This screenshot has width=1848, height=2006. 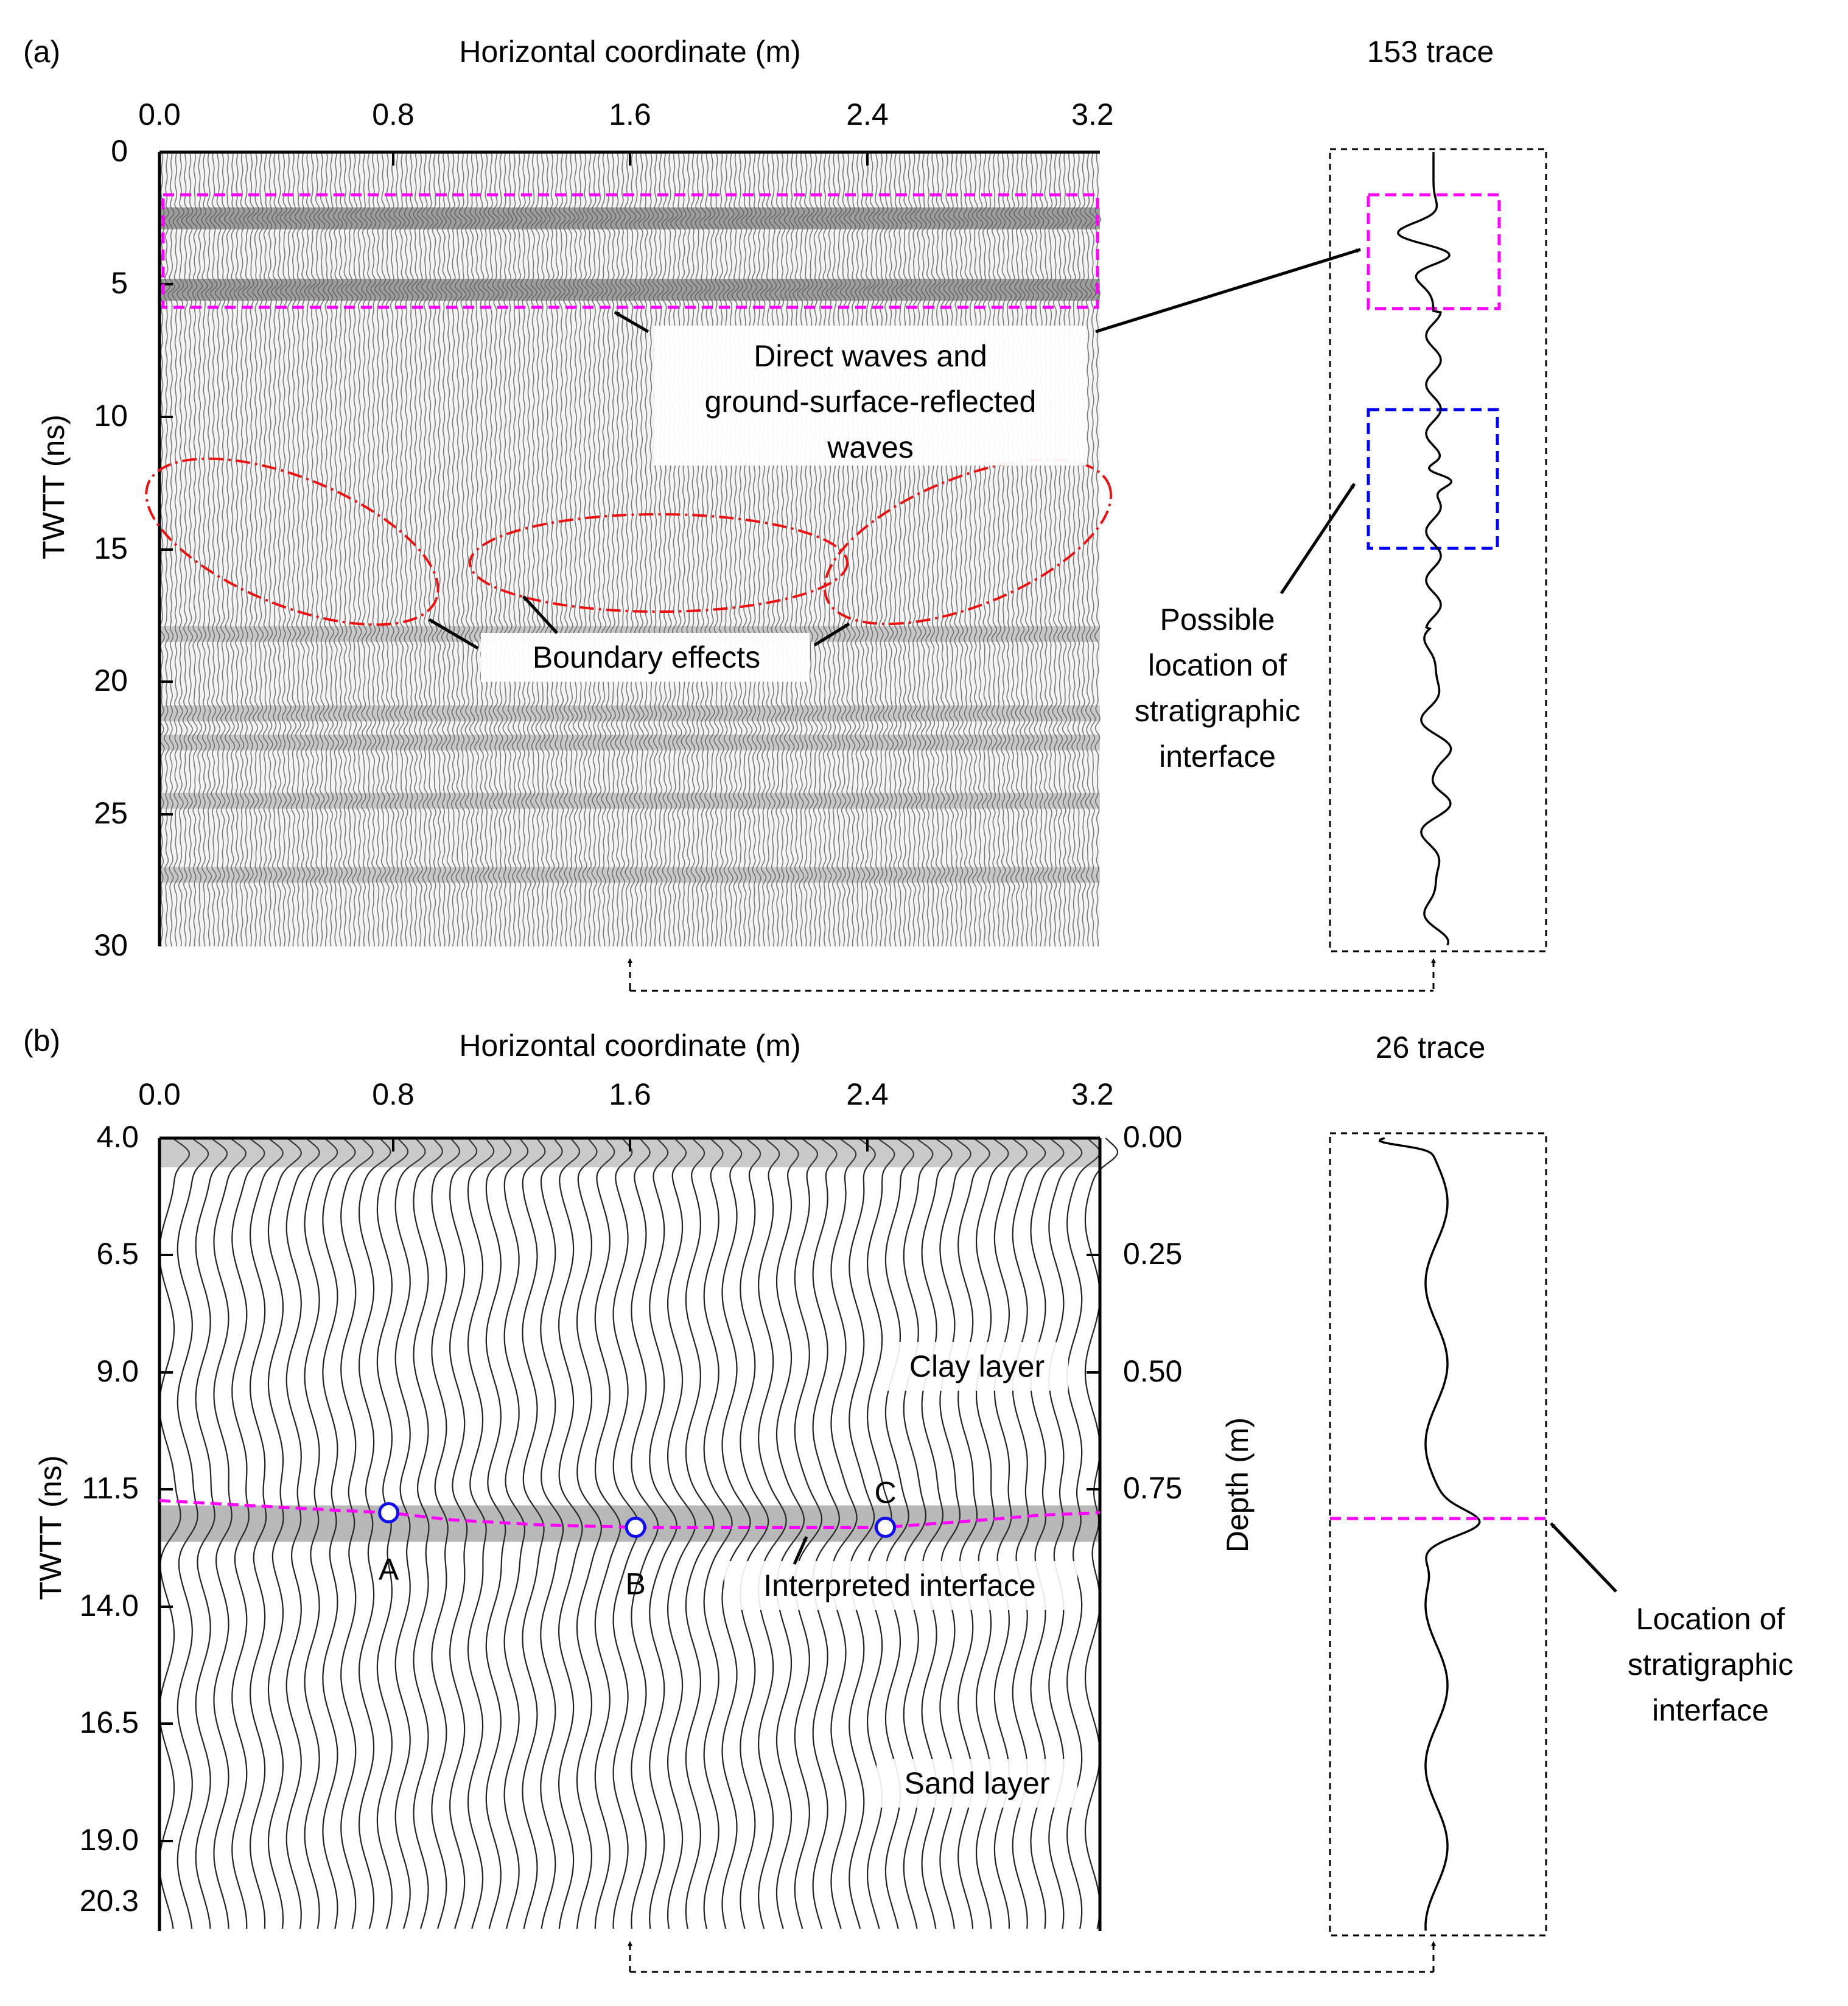 What do you see at coordinates (540, 614) in the screenshot?
I see `arrow-boundary-center` at bounding box center [540, 614].